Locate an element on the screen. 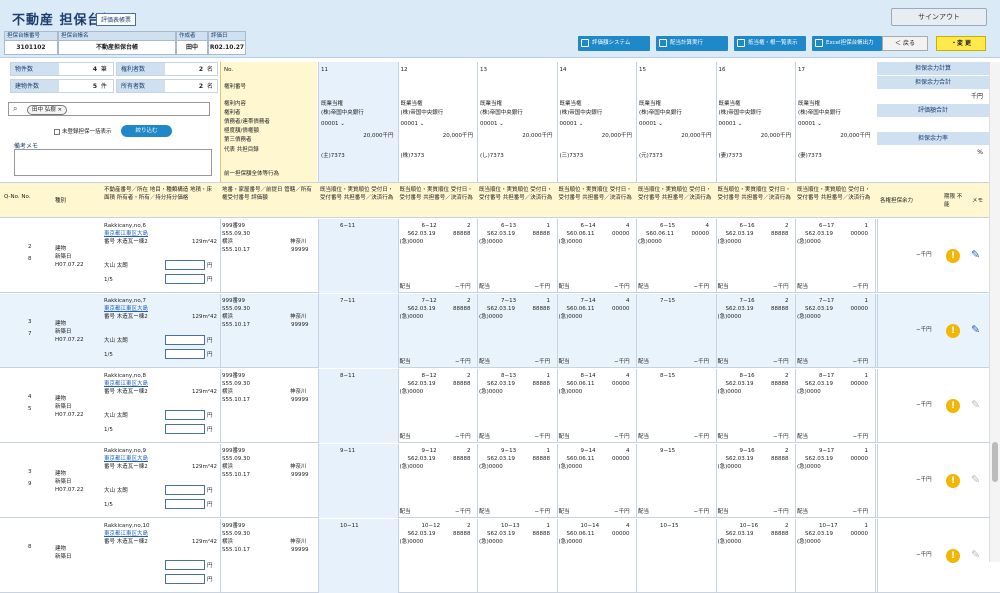 This screenshot has height=593, width=1000. first-rights-cell: 6−11 is located at coordinates (358, 256).